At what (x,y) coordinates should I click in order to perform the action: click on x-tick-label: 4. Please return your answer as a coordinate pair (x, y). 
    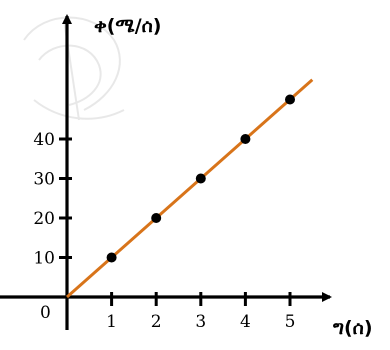
    Looking at the image, I should click on (245, 322).